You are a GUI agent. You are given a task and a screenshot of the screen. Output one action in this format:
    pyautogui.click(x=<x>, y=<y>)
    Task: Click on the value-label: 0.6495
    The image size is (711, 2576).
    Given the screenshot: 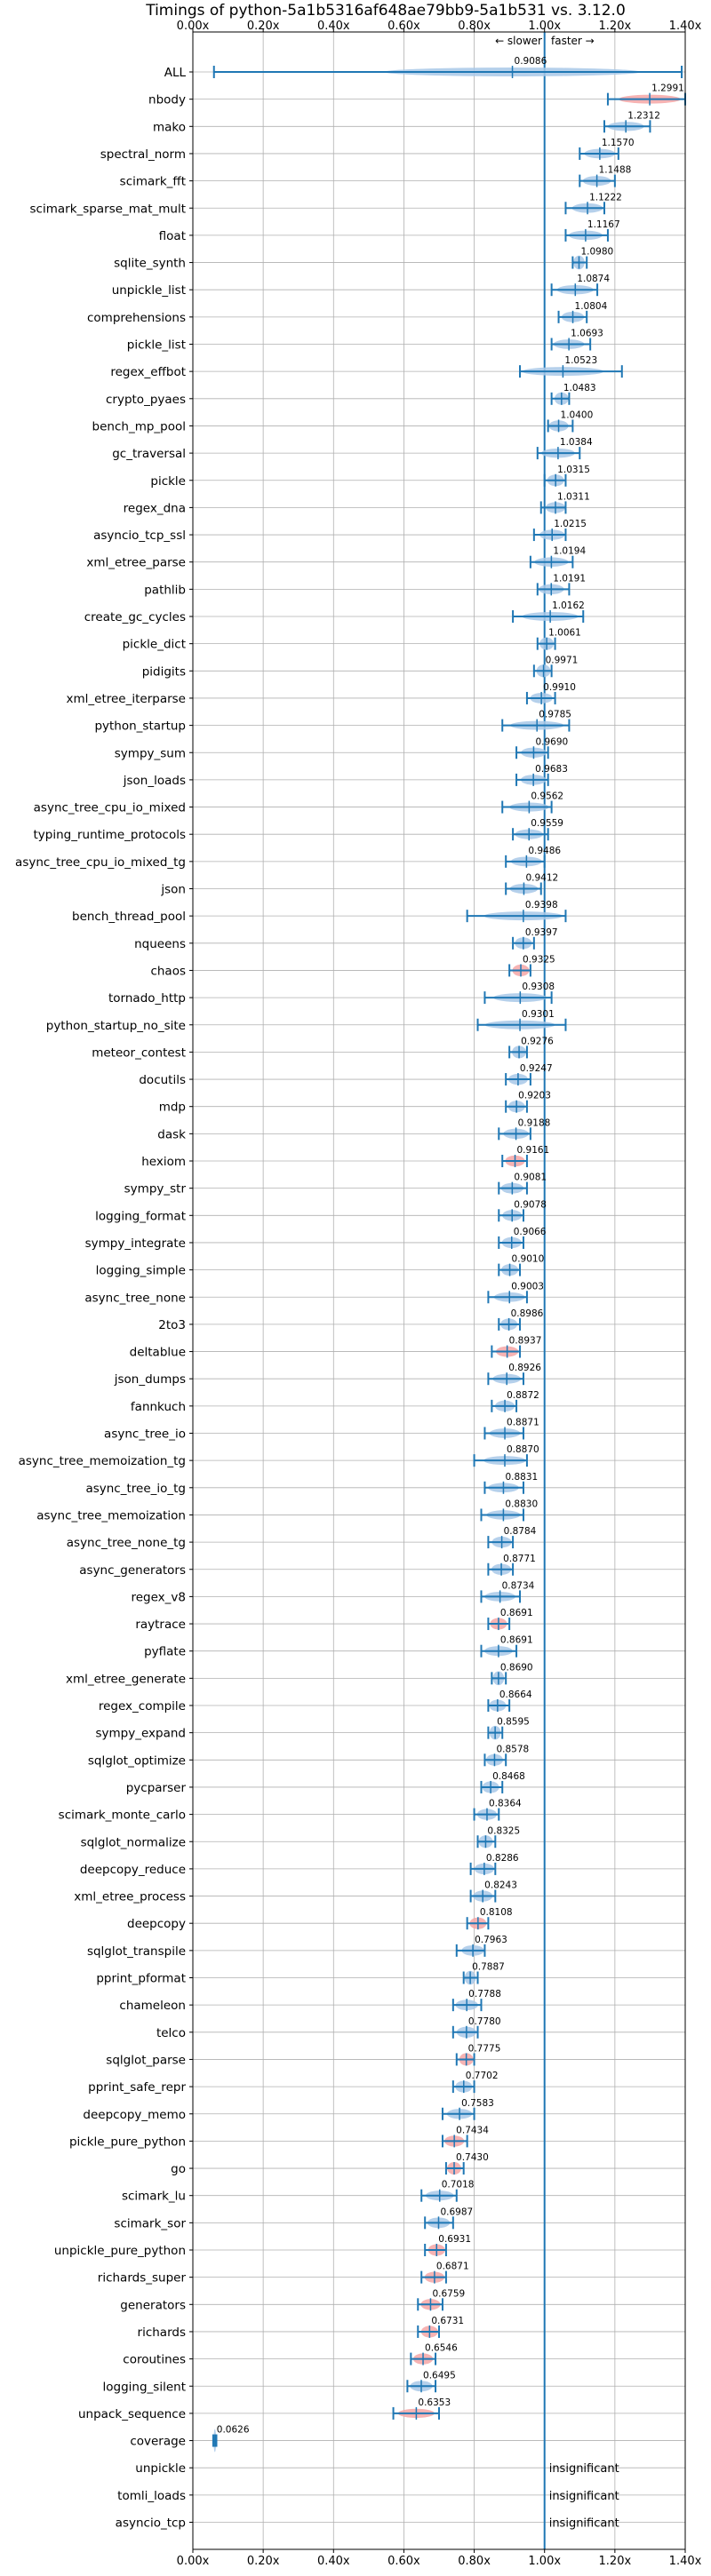 What is the action you would take?
    pyautogui.click(x=439, y=2375)
    